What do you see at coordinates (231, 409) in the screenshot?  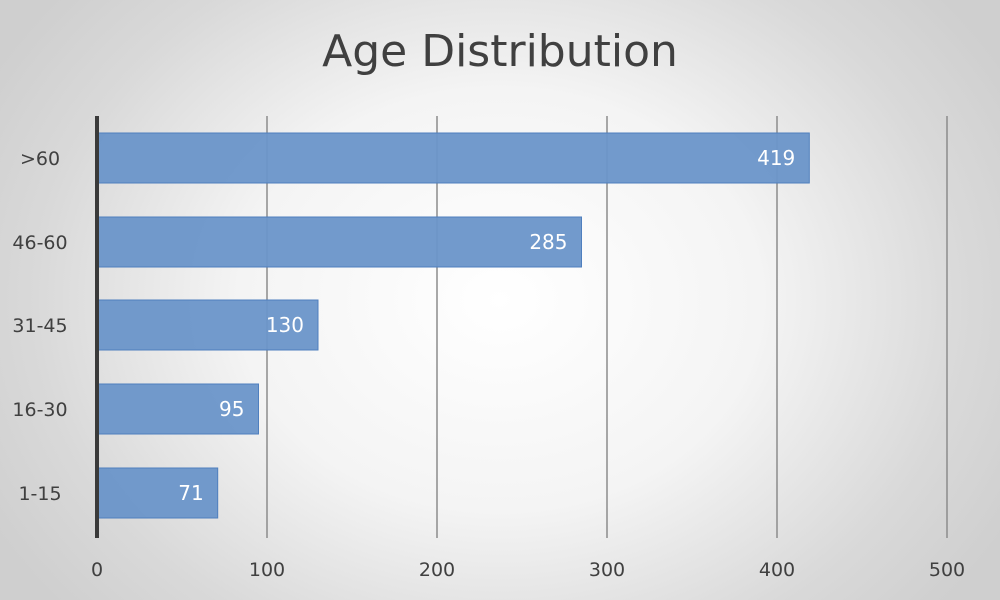 I see `data-label: 95` at bounding box center [231, 409].